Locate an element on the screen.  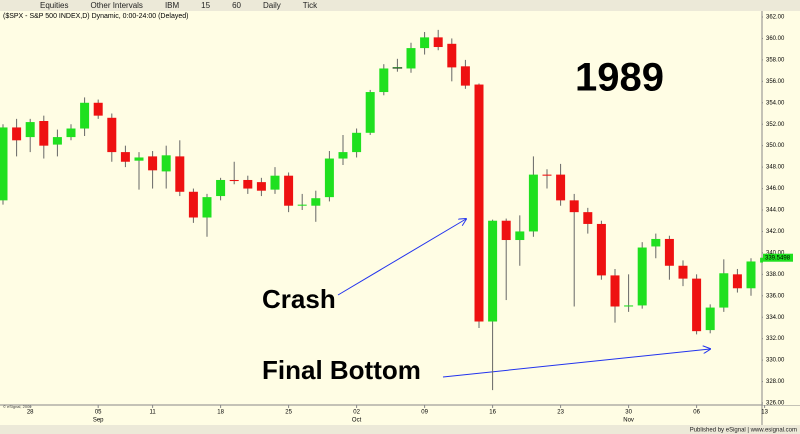
y-tick-label: 362.00 is located at coordinates (775, 18).